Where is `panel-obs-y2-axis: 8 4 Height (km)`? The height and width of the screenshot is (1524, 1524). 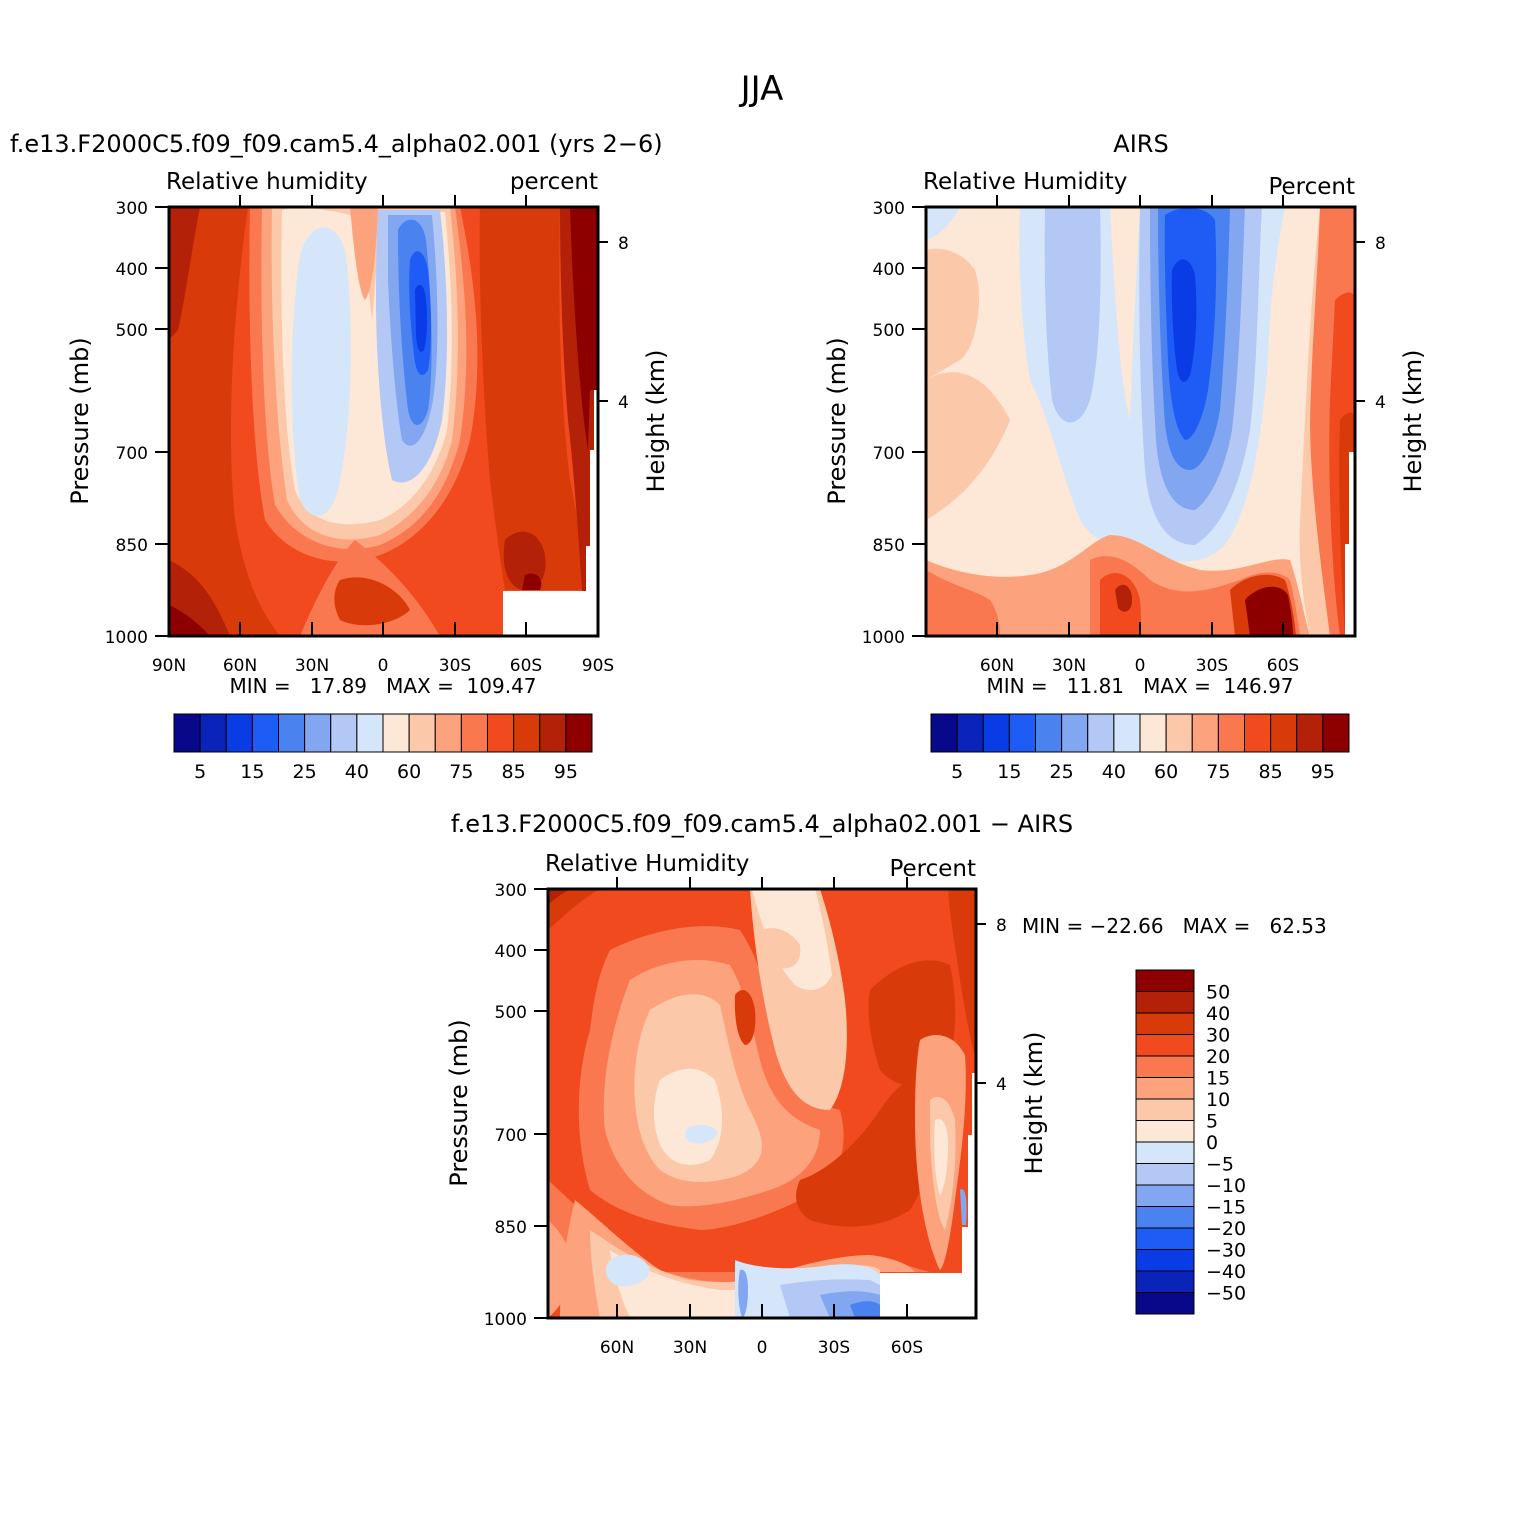 panel-obs-y2-axis: 8 4 Height (km) is located at coordinates (1391, 363).